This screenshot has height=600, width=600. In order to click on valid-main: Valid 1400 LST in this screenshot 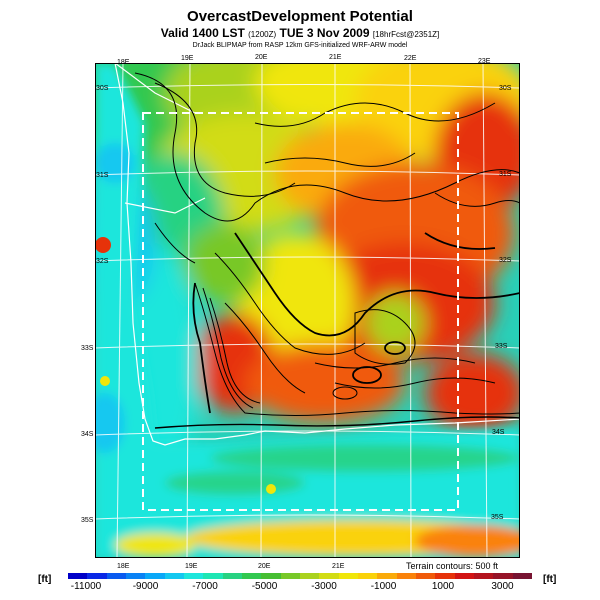, I will do `click(202, 33)`.